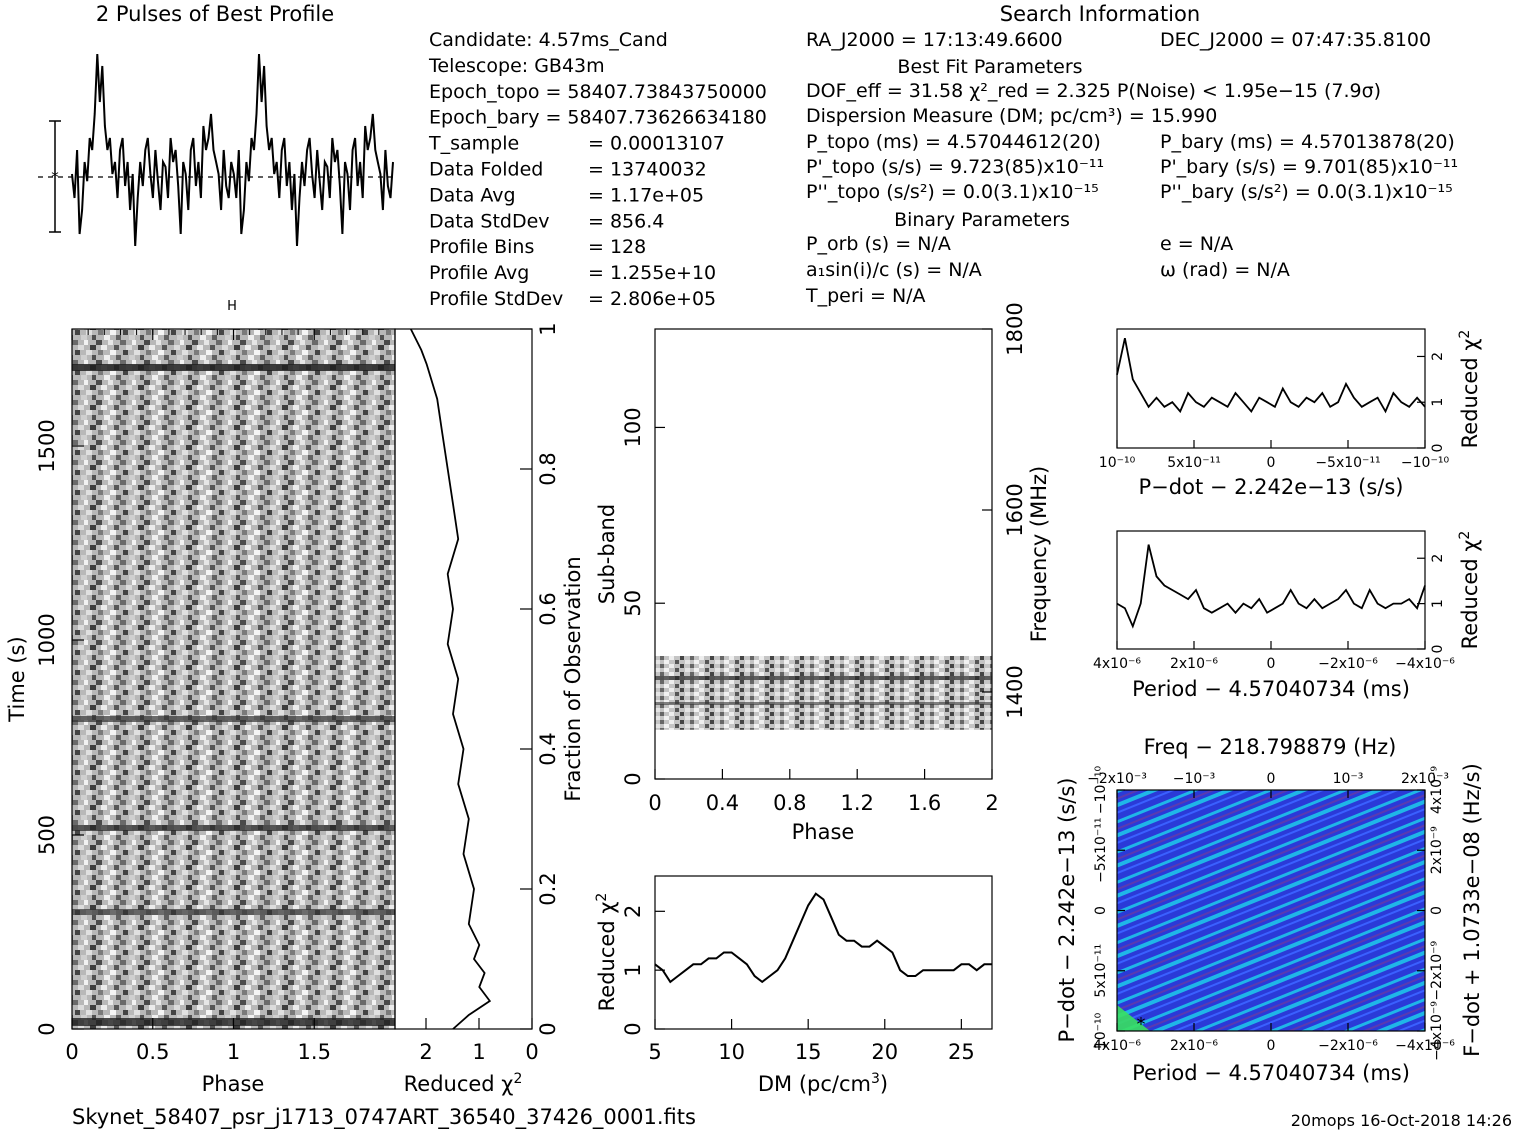  Describe the element at coordinates (516, 66) in the screenshot. I see `info-left-label: Telescope: GB43m` at that location.